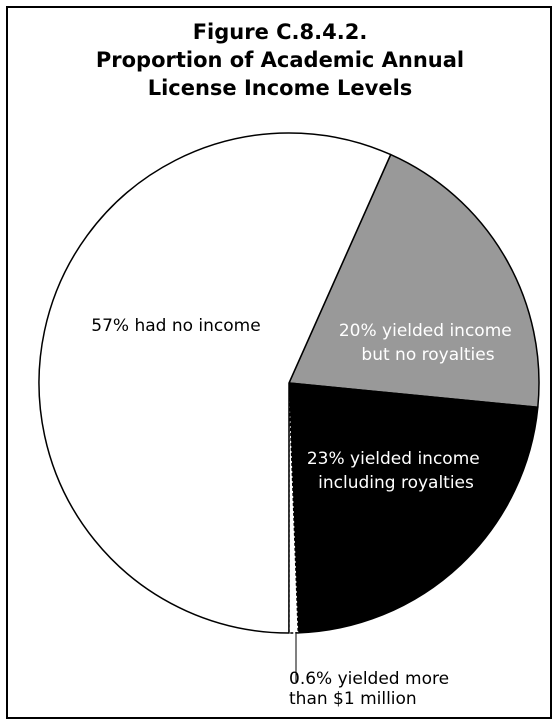  What do you see at coordinates (425, 331) in the screenshot?
I see `slice-label-income-no-royalties-line-1: 20% yielded income` at bounding box center [425, 331].